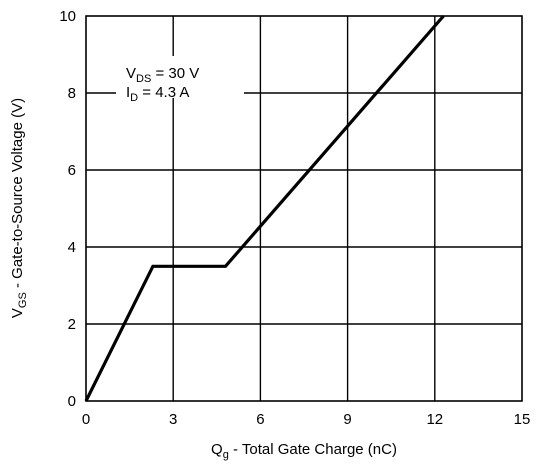 The image size is (536, 464). What do you see at coordinates (67, 16) in the screenshot?
I see `y-tick-label: 10` at bounding box center [67, 16].